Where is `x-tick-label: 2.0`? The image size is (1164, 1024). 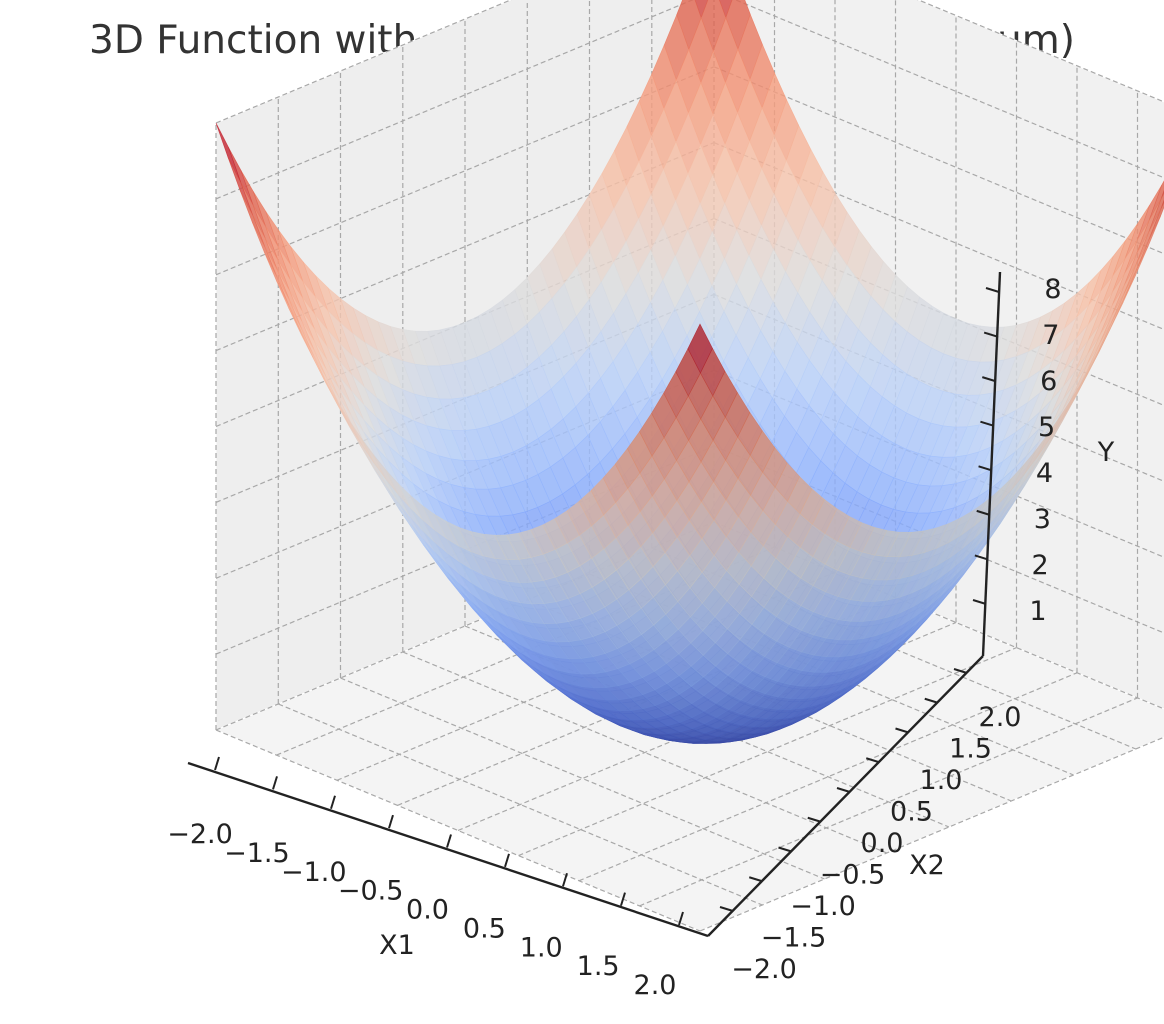
x-tick-label: 2.0 is located at coordinates (655, 985).